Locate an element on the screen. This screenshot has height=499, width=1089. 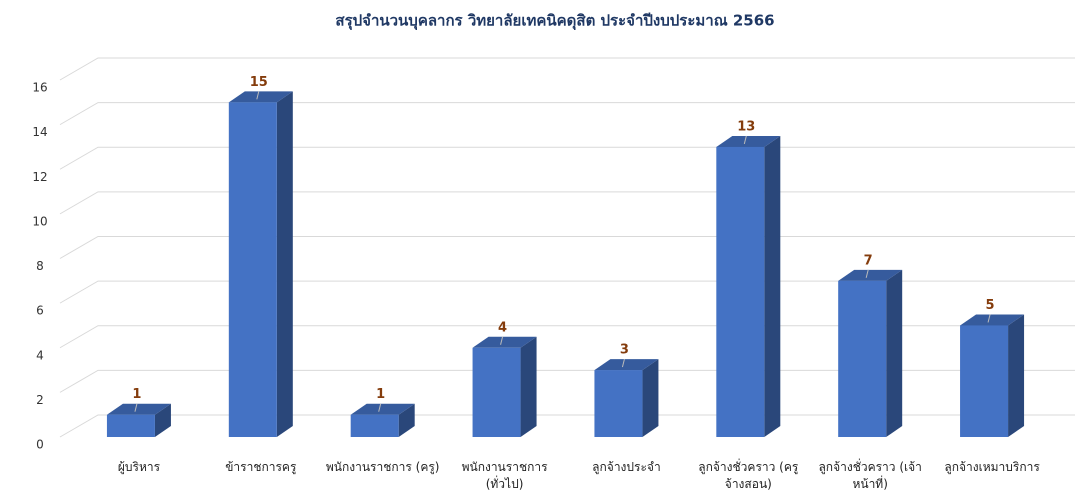
y-tick-label: 10 is located at coordinates (39, 221).